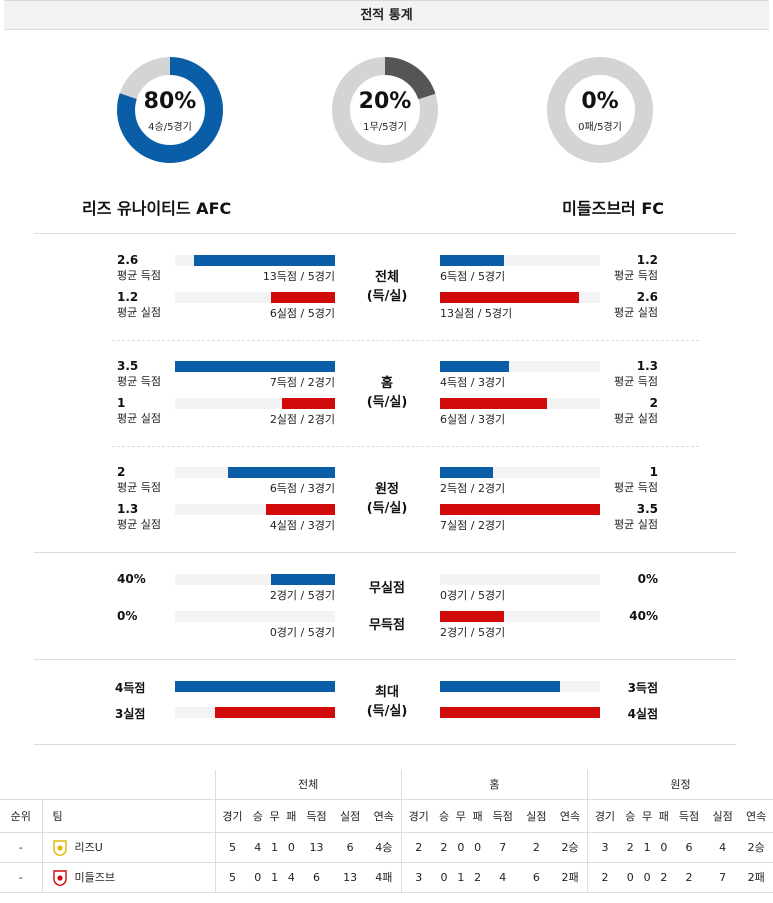  Describe the element at coordinates (121, 472) in the screenshot. I see `home-stat-value: 2` at that location.